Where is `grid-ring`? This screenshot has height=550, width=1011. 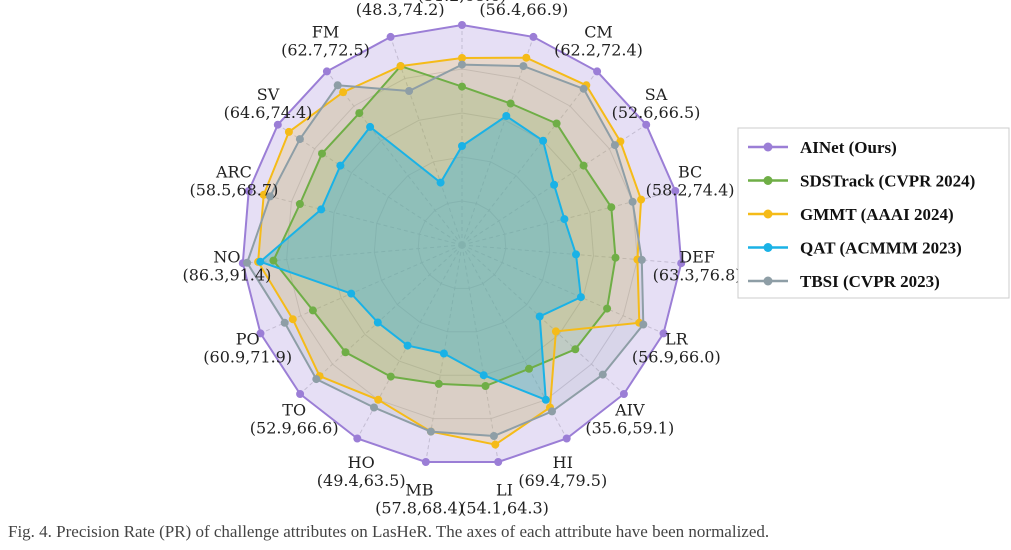 grid-ring is located at coordinates (462, 244).